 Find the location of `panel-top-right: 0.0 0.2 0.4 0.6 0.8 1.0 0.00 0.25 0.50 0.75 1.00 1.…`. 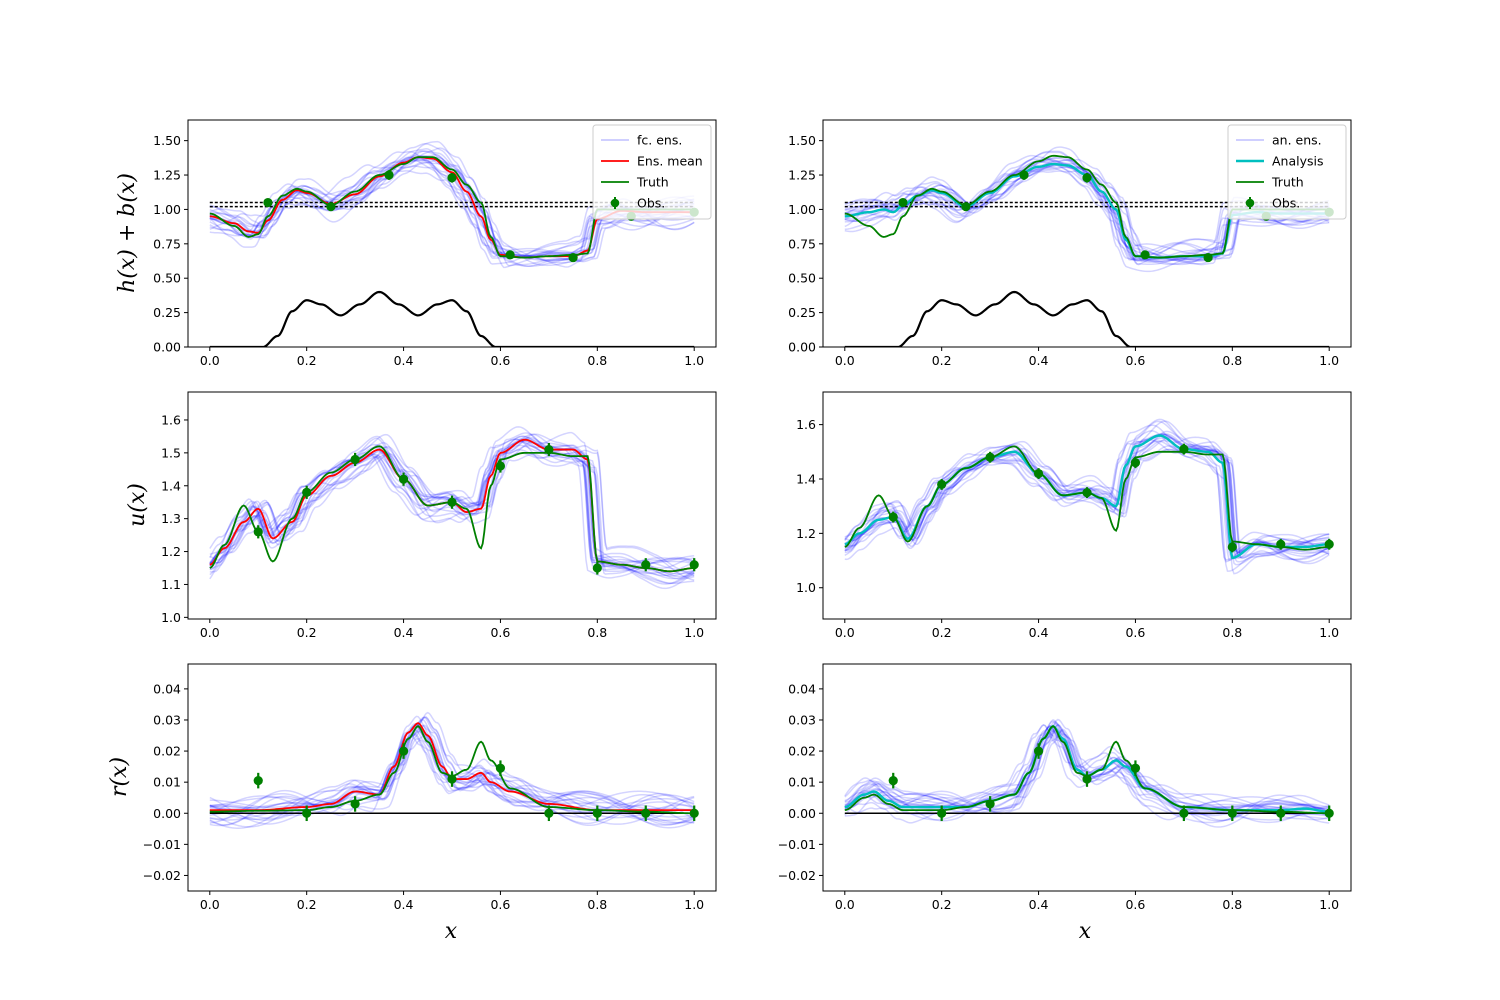

panel-top-right: 0.0 0.2 0.4 0.6 0.8 1.0 0.00 0.25 0.50 0.75 1.00 1.… is located at coordinates (1070, 243).